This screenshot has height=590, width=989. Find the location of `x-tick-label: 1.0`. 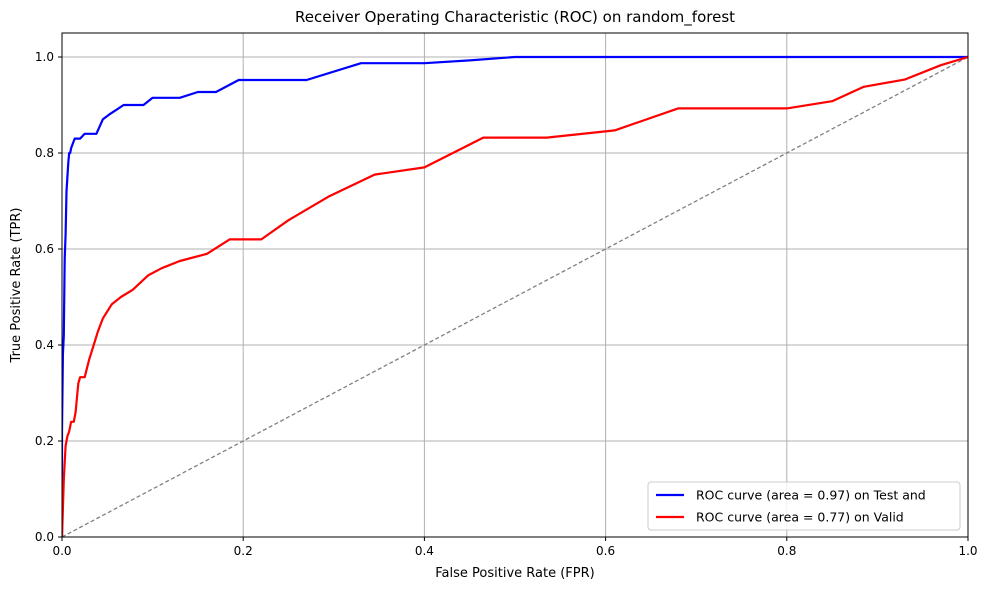

x-tick-label: 1.0 is located at coordinates (967, 551).